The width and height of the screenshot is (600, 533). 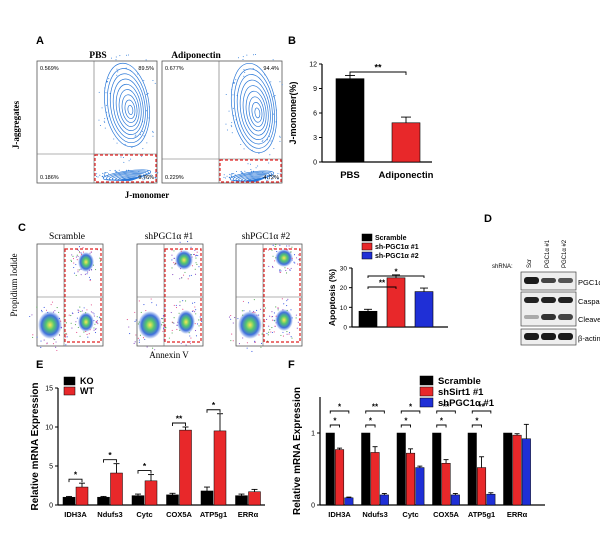 What do you see at coordinates (345, 328) in the screenshot?
I see `y-tick-label: 0` at bounding box center [345, 328].